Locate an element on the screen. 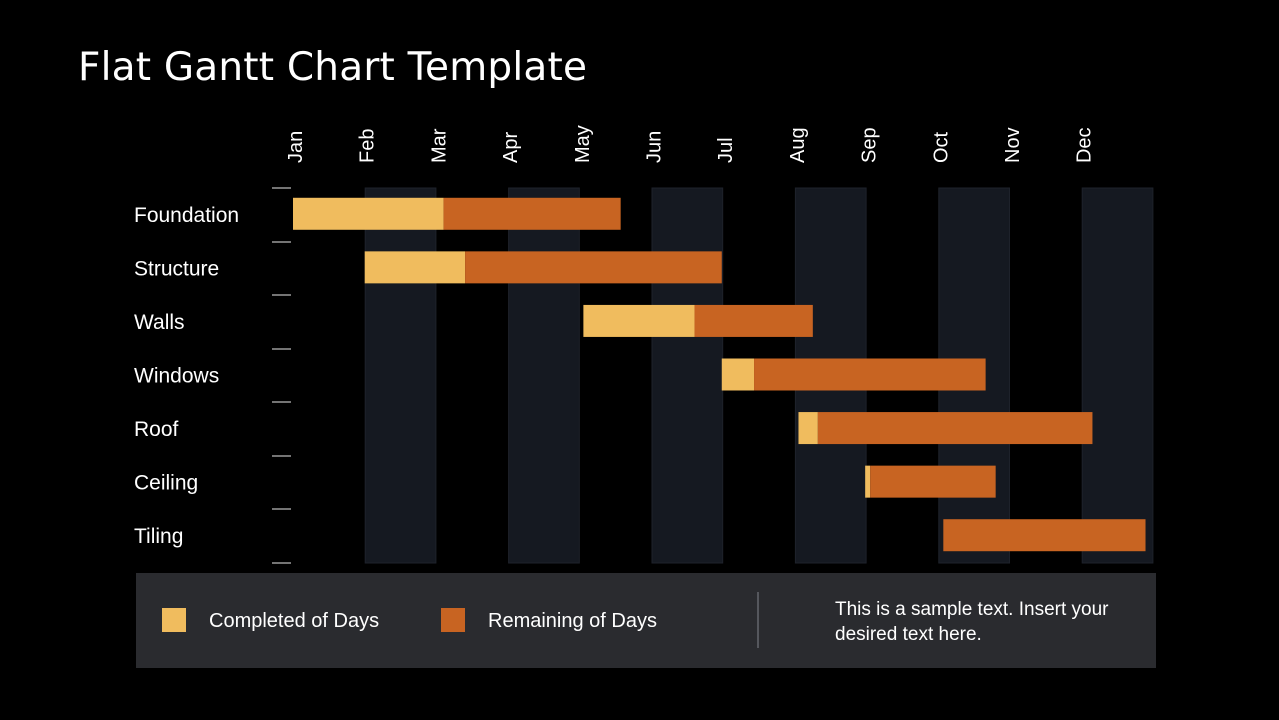 The image size is (1279, 720). month-label: Dec is located at coordinates (1085, 145).